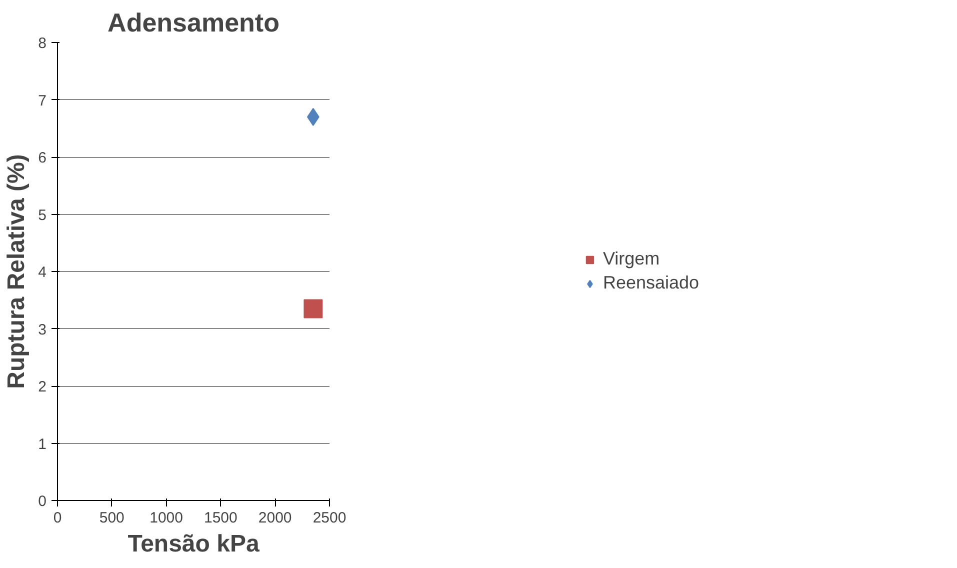  What do you see at coordinates (631, 259) in the screenshot?
I see `legend-label: Virgem` at bounding box center [631, 259].